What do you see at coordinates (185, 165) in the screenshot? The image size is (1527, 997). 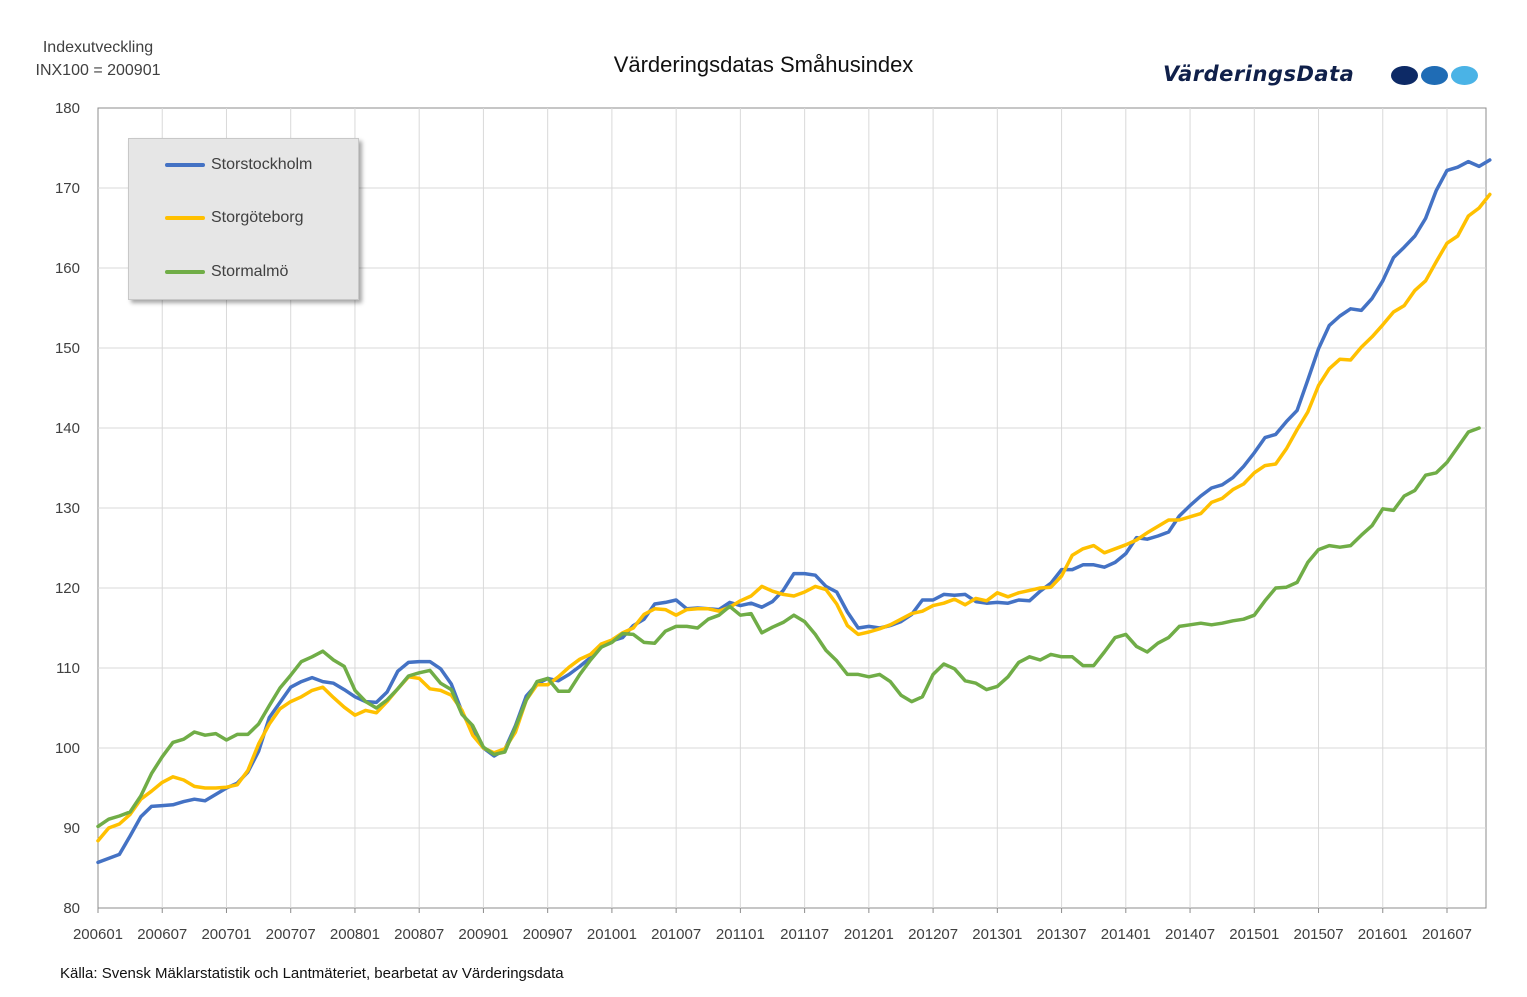 I see `legend-swatch-storstockholm` at bounding box center [185, 165].